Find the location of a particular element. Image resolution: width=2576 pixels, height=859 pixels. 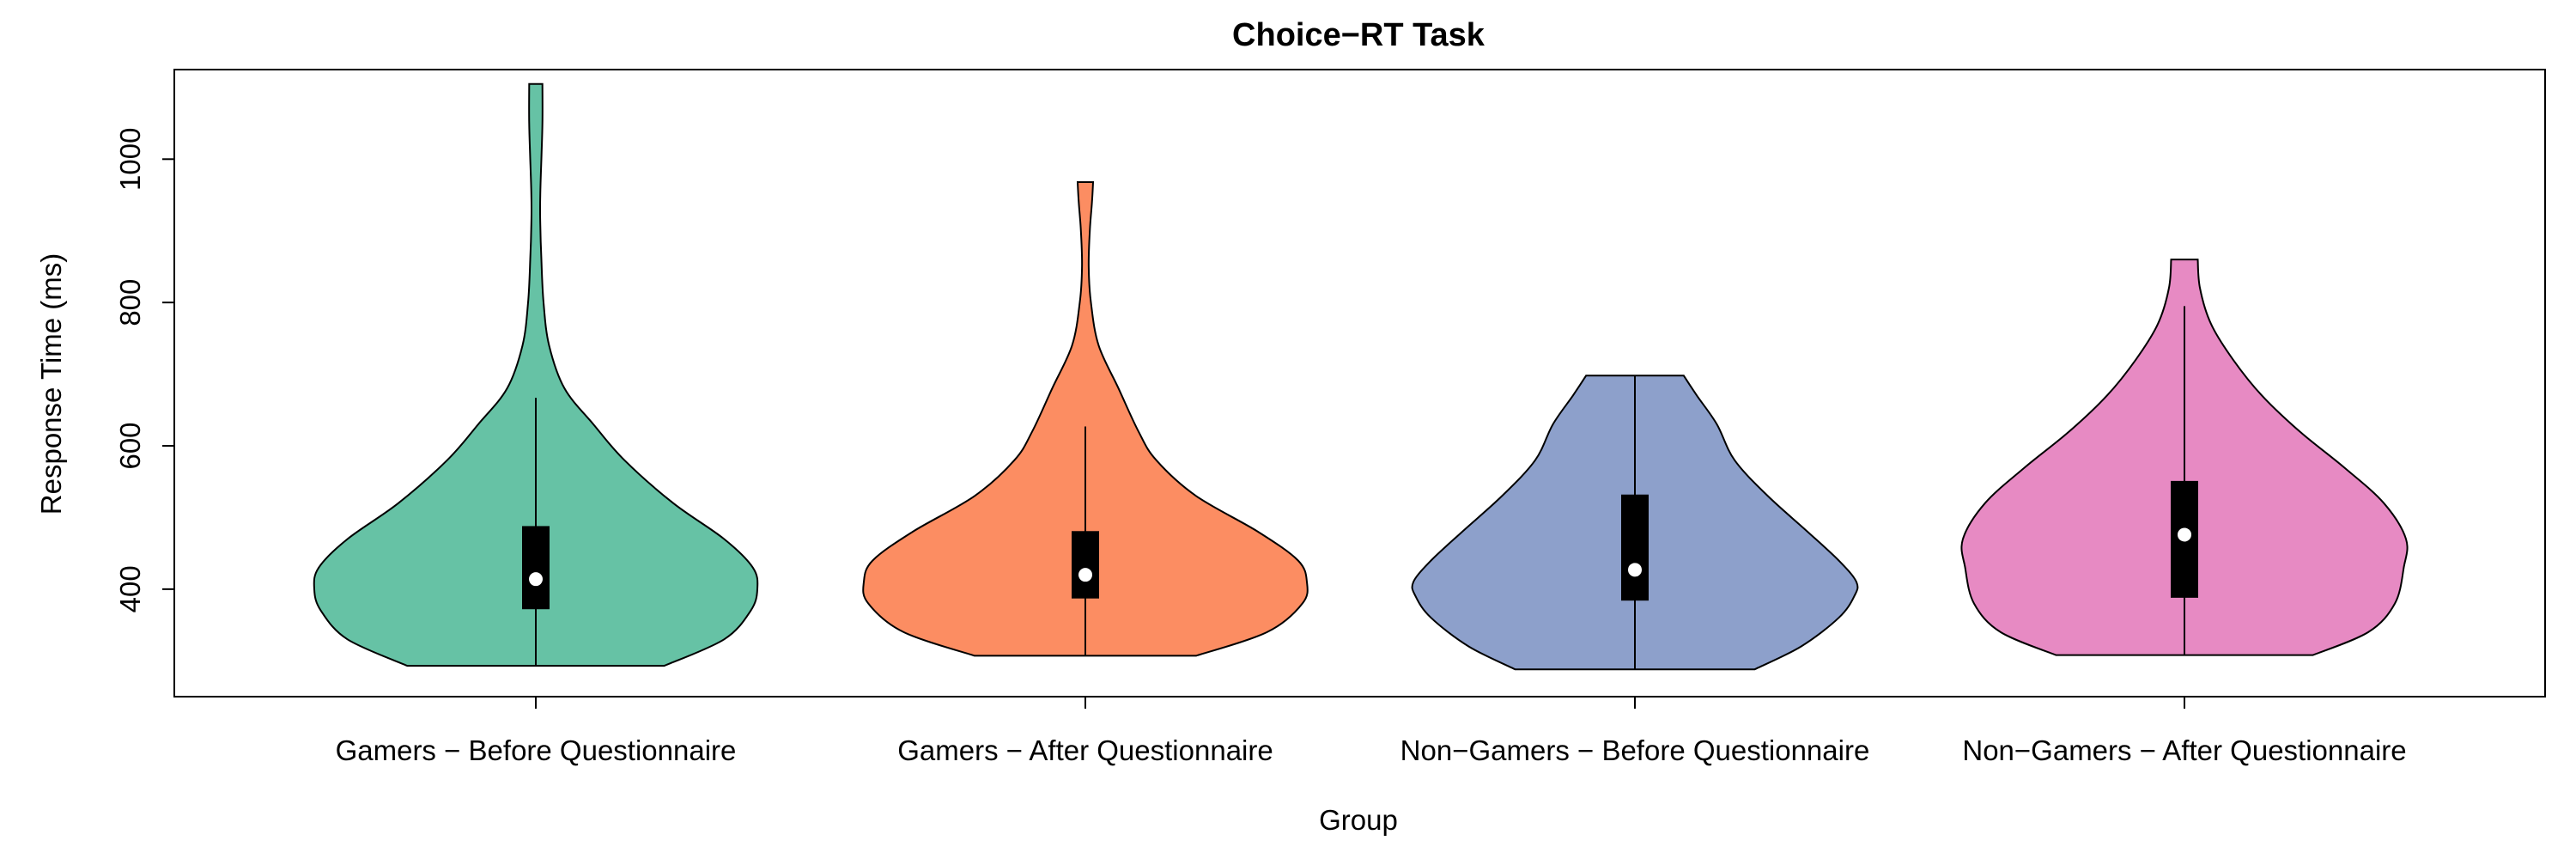

x-tick-label-1: Gamers − Before Questionnaire is located at coordinates (536, 750).